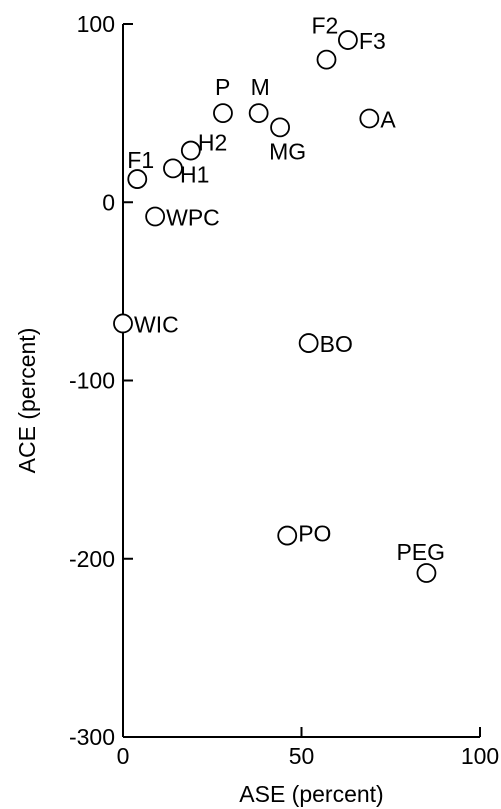 This screenshot has height=809, width=501. What do you see at coordinates (480, 756) in the screenshot?
I see `x-tick-label: 100` at bounding box center [480, 756].